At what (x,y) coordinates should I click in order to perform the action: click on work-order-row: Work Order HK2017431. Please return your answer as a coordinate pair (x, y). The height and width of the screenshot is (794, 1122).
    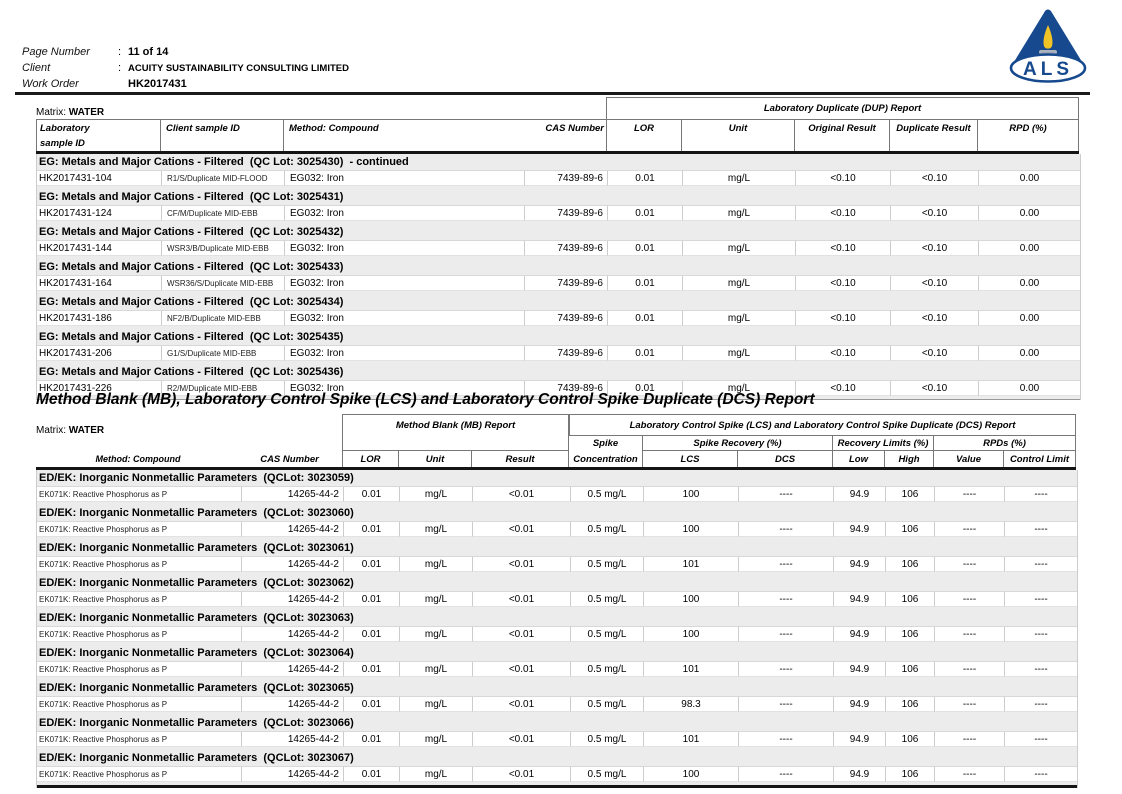
    Looking at the image, I should click on (104, 82).